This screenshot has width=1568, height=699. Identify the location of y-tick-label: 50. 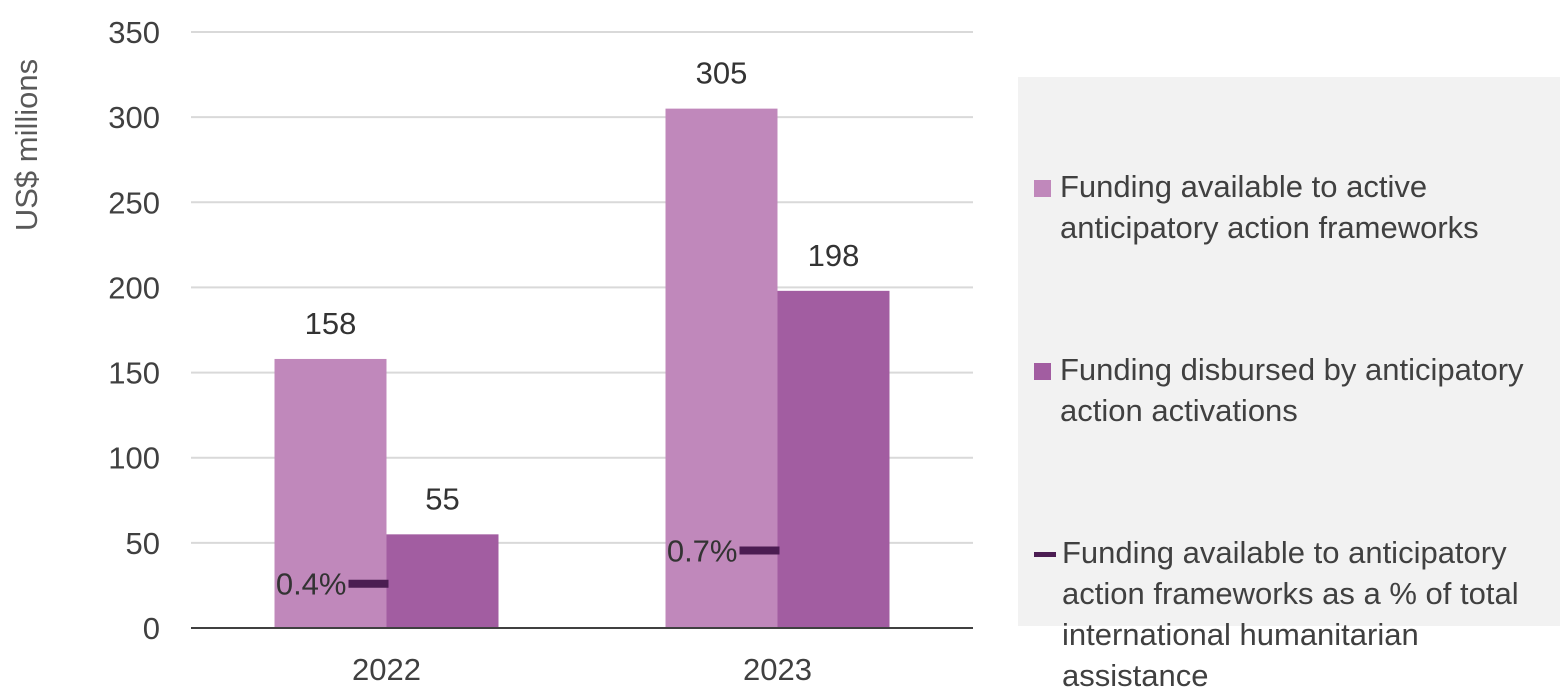
(143, 543).